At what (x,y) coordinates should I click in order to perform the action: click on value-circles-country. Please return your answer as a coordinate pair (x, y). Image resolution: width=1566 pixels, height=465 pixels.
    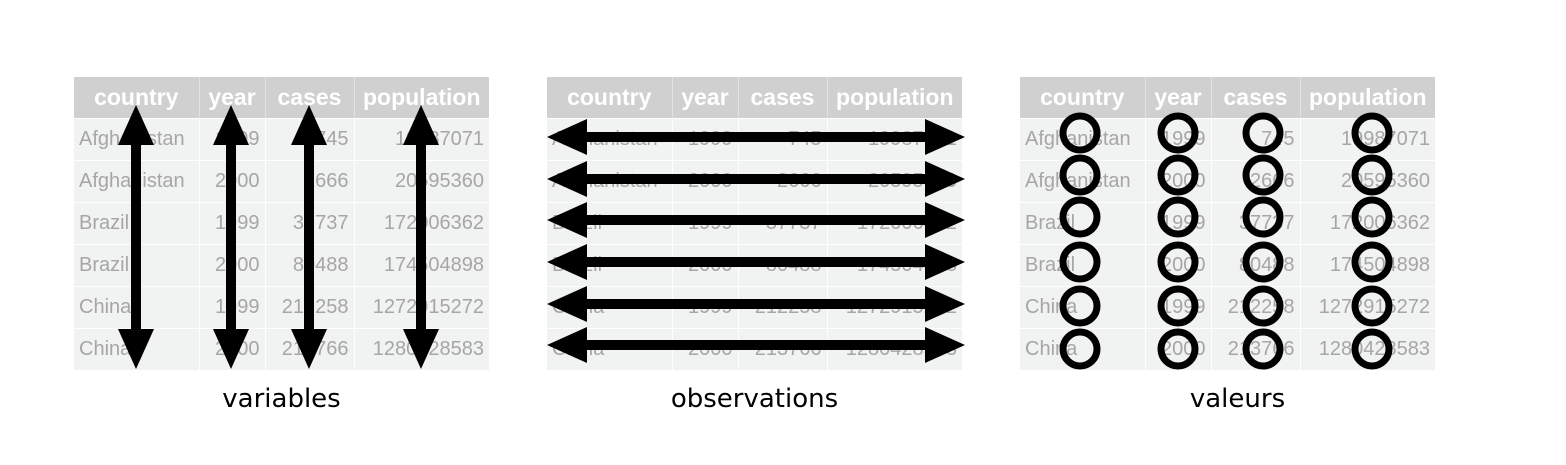
    Looking at the image, I should click on (1080, 241).